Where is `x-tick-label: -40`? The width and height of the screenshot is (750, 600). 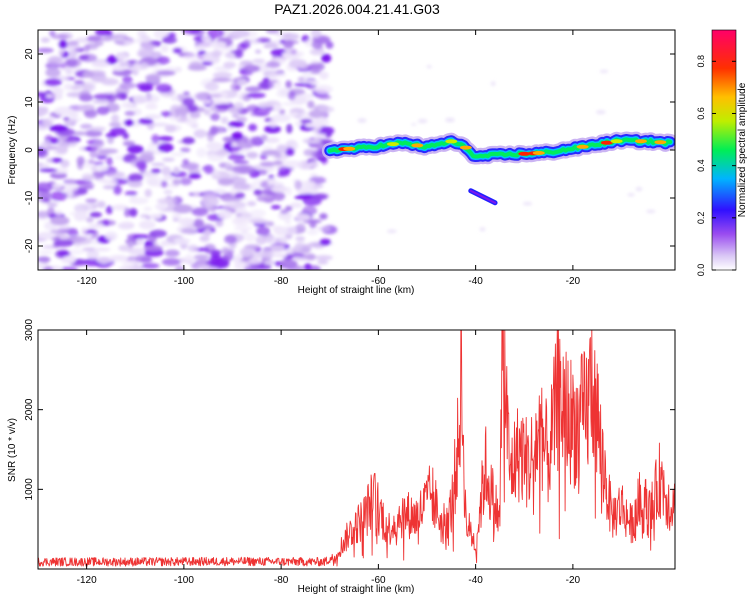
x-tick-label: -40 is located at coordinates (475, 281).